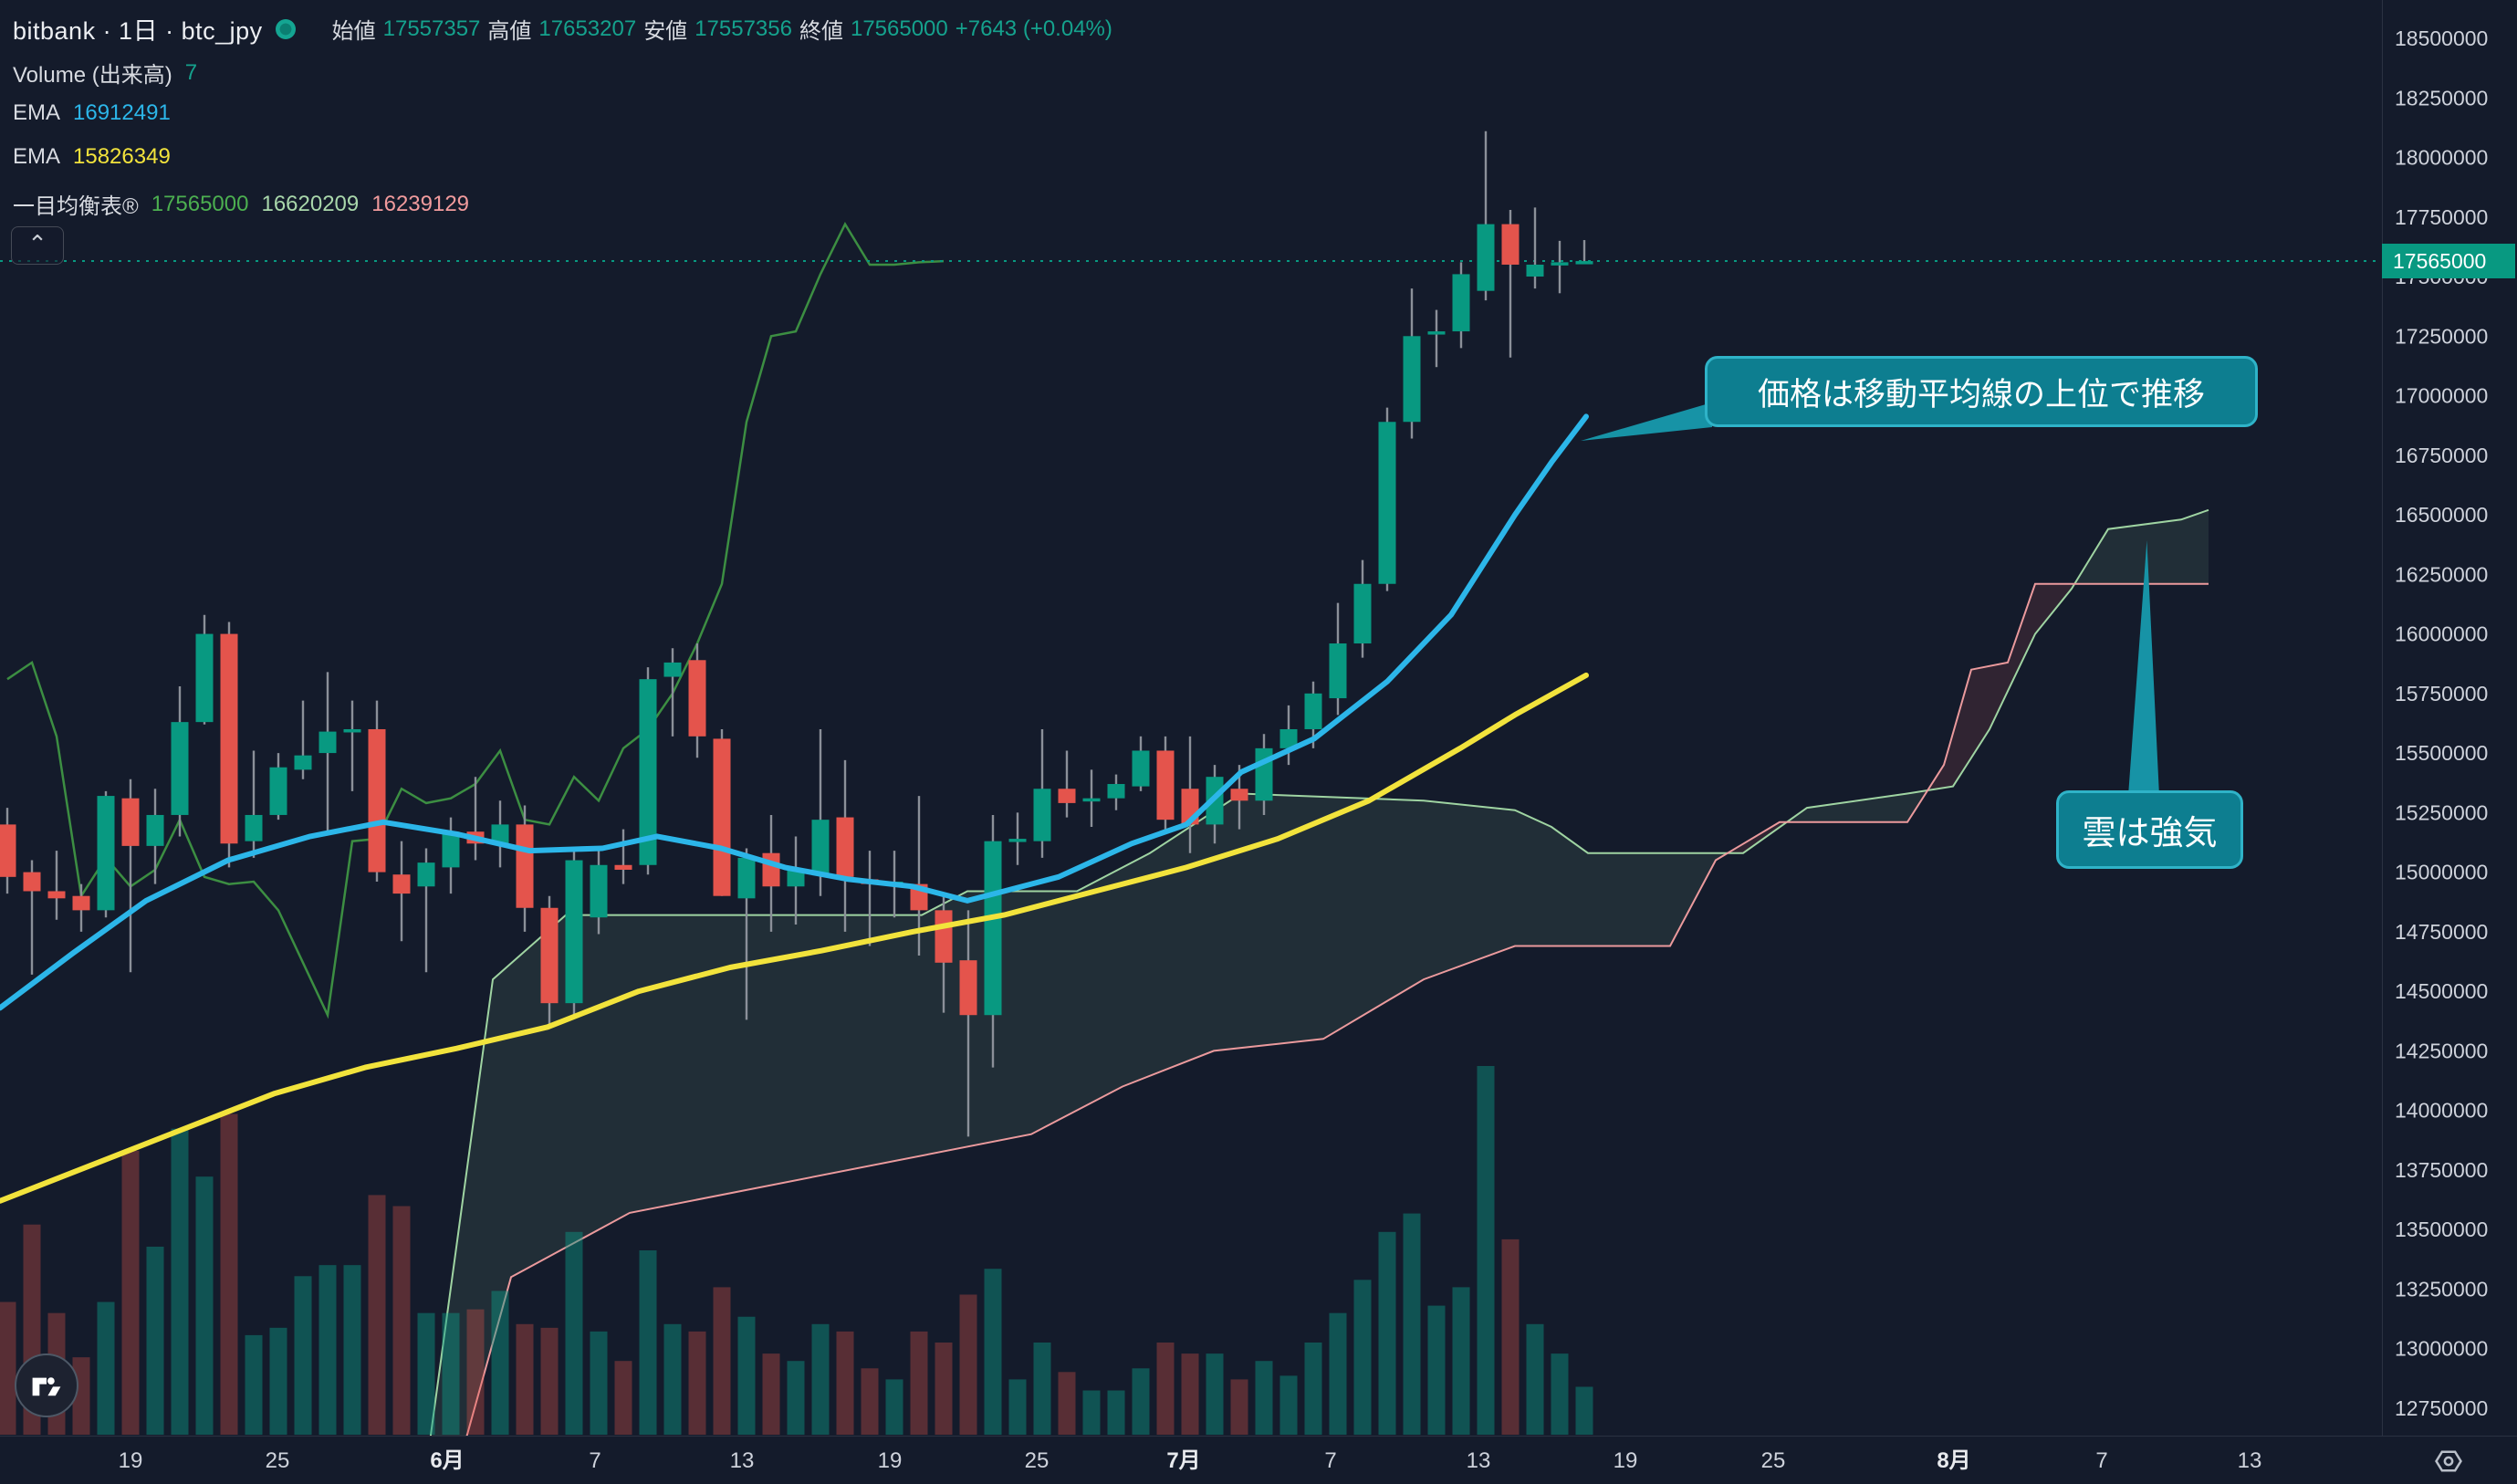 This screenshot has height=1484, width=2517. What do you see at coordinates (2441, 515) in the screenshot?
I see `price-axis-label: 16500000` at bounding box center [2441, 515].